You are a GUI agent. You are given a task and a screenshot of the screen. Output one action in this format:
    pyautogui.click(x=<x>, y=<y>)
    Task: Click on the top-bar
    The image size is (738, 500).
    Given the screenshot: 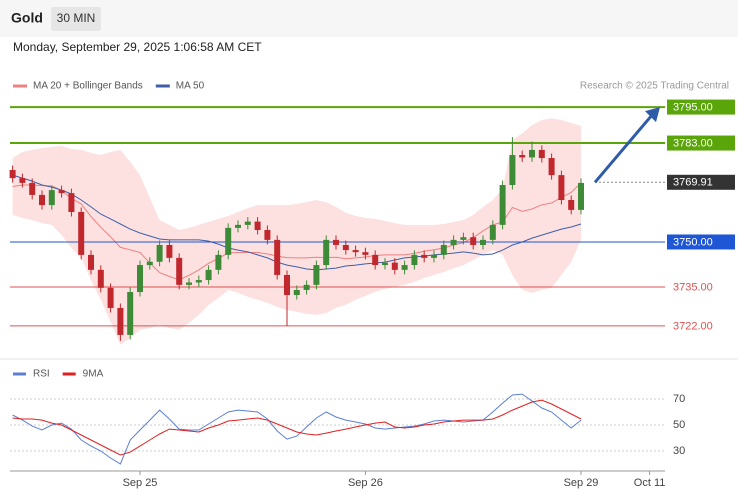 What is the action you would take?
    pyautogui.click(x=369, y=18)
    